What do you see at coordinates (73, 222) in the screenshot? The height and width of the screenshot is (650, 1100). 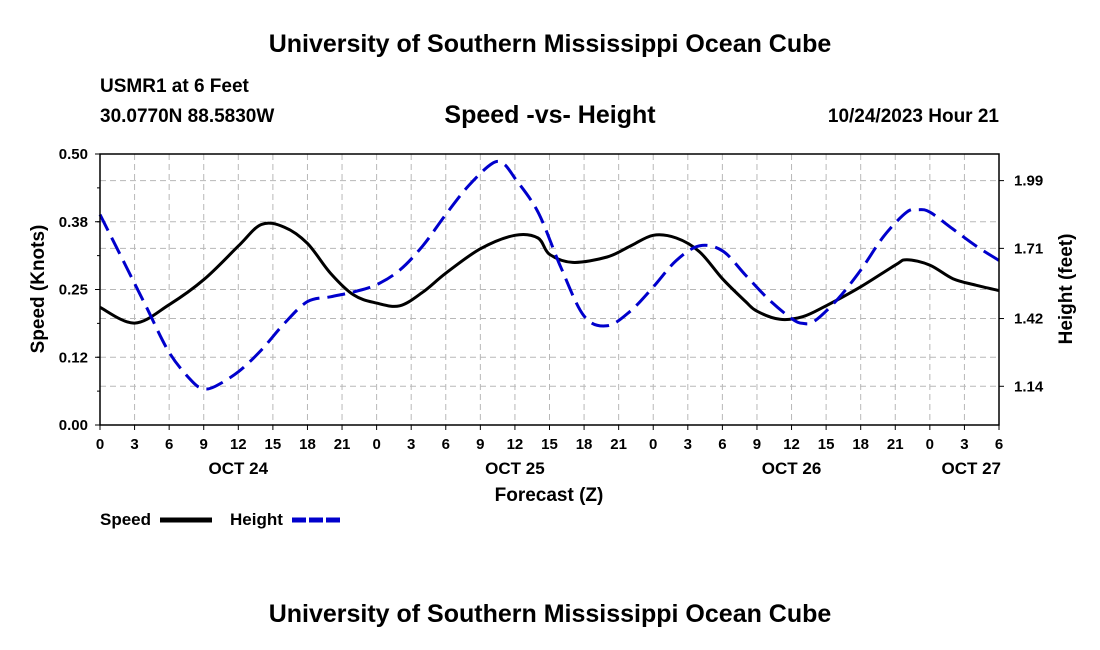 I see `y-tick-label: 0.38` at bounding box center [73, 222].